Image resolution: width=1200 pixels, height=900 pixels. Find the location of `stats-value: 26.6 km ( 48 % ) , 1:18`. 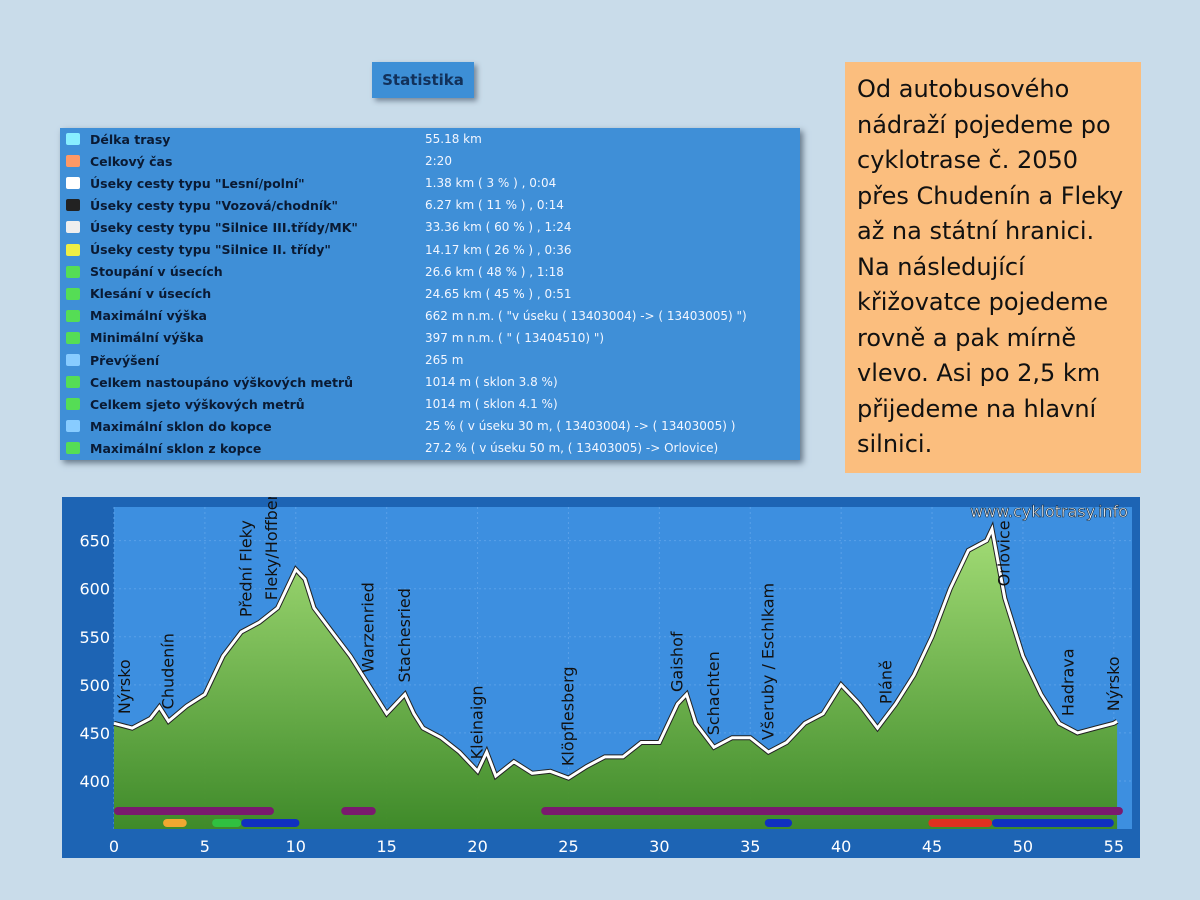

stats-value: 26.6 km ( 48 % ) , 1:18 is located at coordinates (494, 271).